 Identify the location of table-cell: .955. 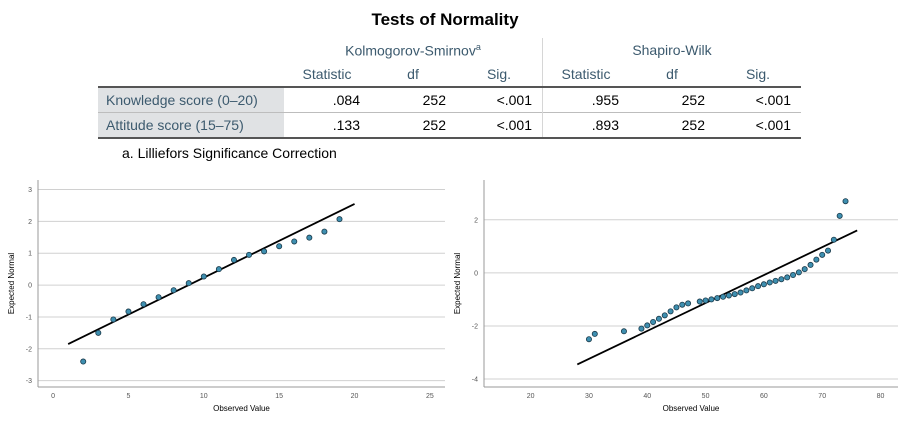
(585, 99).